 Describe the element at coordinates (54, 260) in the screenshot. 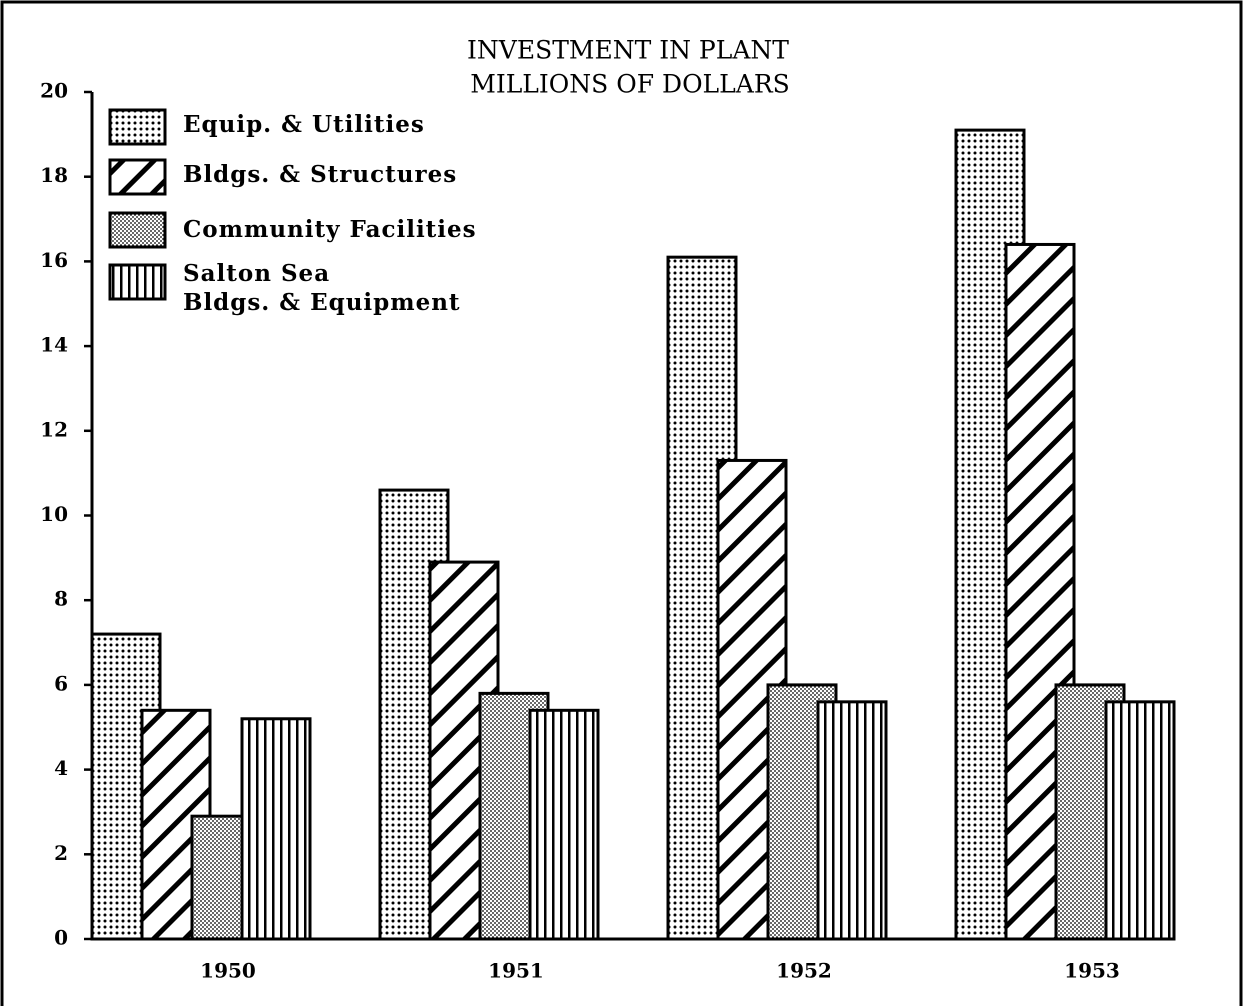

I see `y-tick-label: 16` at that location.